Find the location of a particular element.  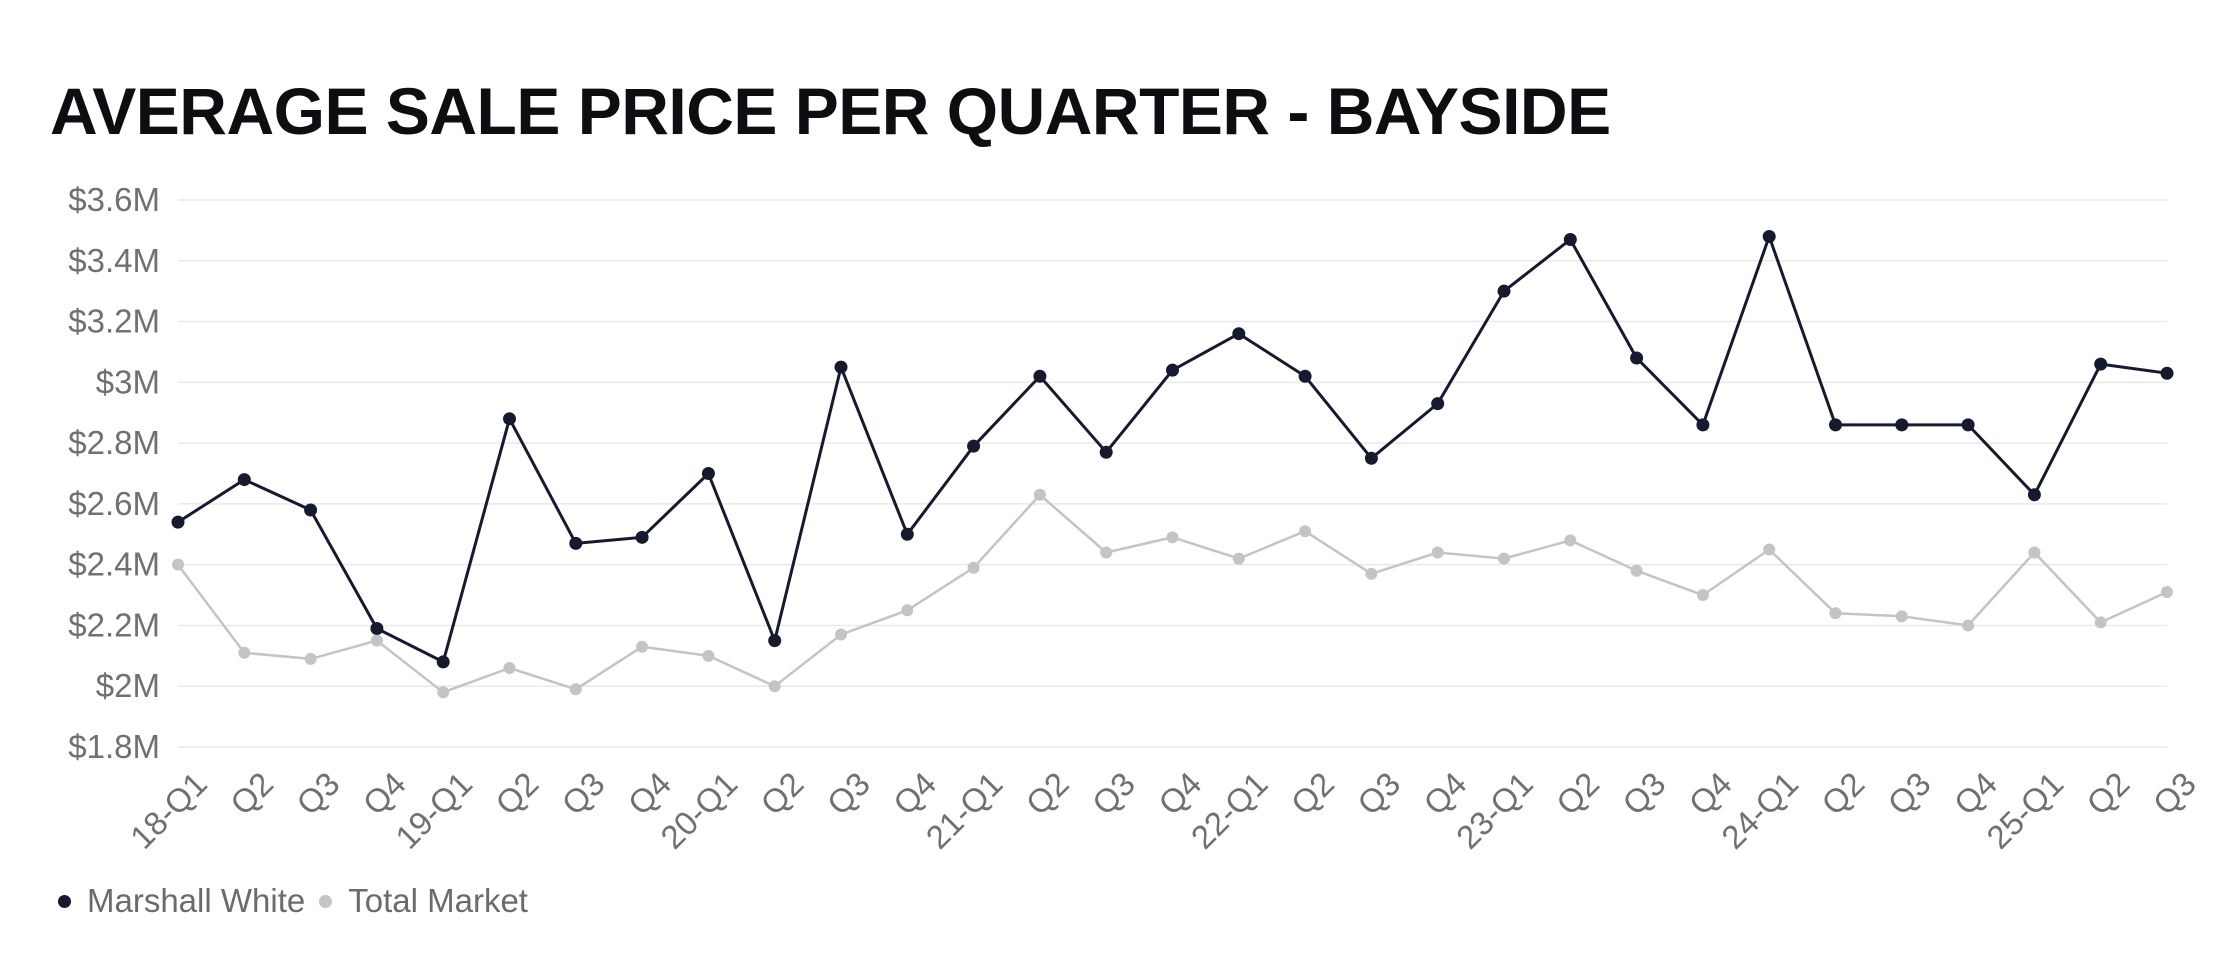

y-tick-label: $2.2M is located at coordinates (114, 624).